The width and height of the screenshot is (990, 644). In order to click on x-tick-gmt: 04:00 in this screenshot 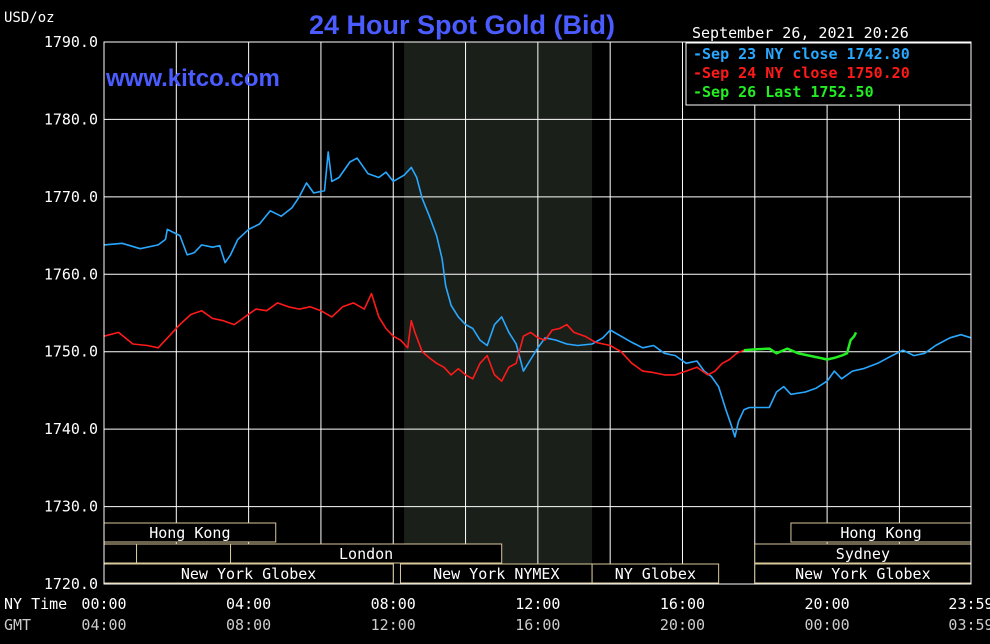, I will do `click(103, 625)`.